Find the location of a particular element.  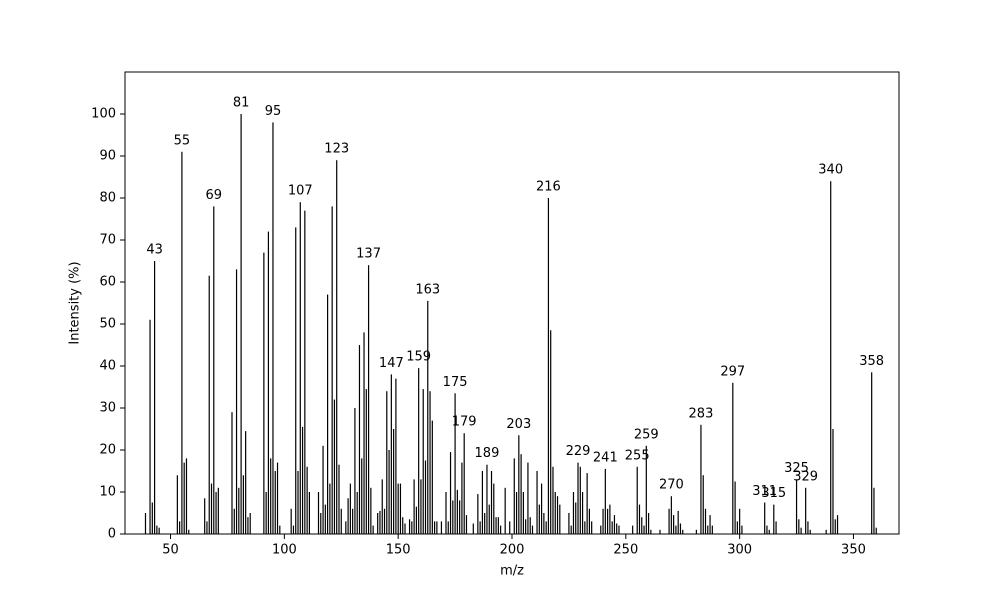

peak-label: 216 is located at coordinates (548, 187).